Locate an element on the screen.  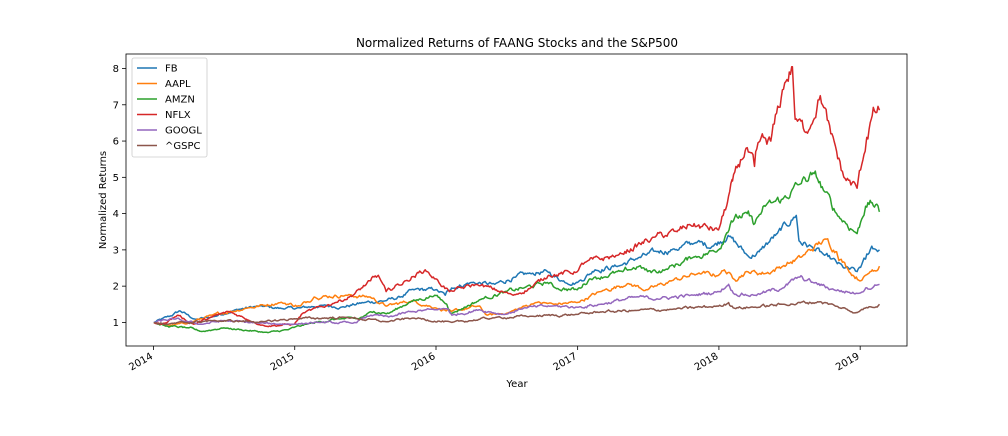
legend-label: NFLX is located at coordinates (178, 115).